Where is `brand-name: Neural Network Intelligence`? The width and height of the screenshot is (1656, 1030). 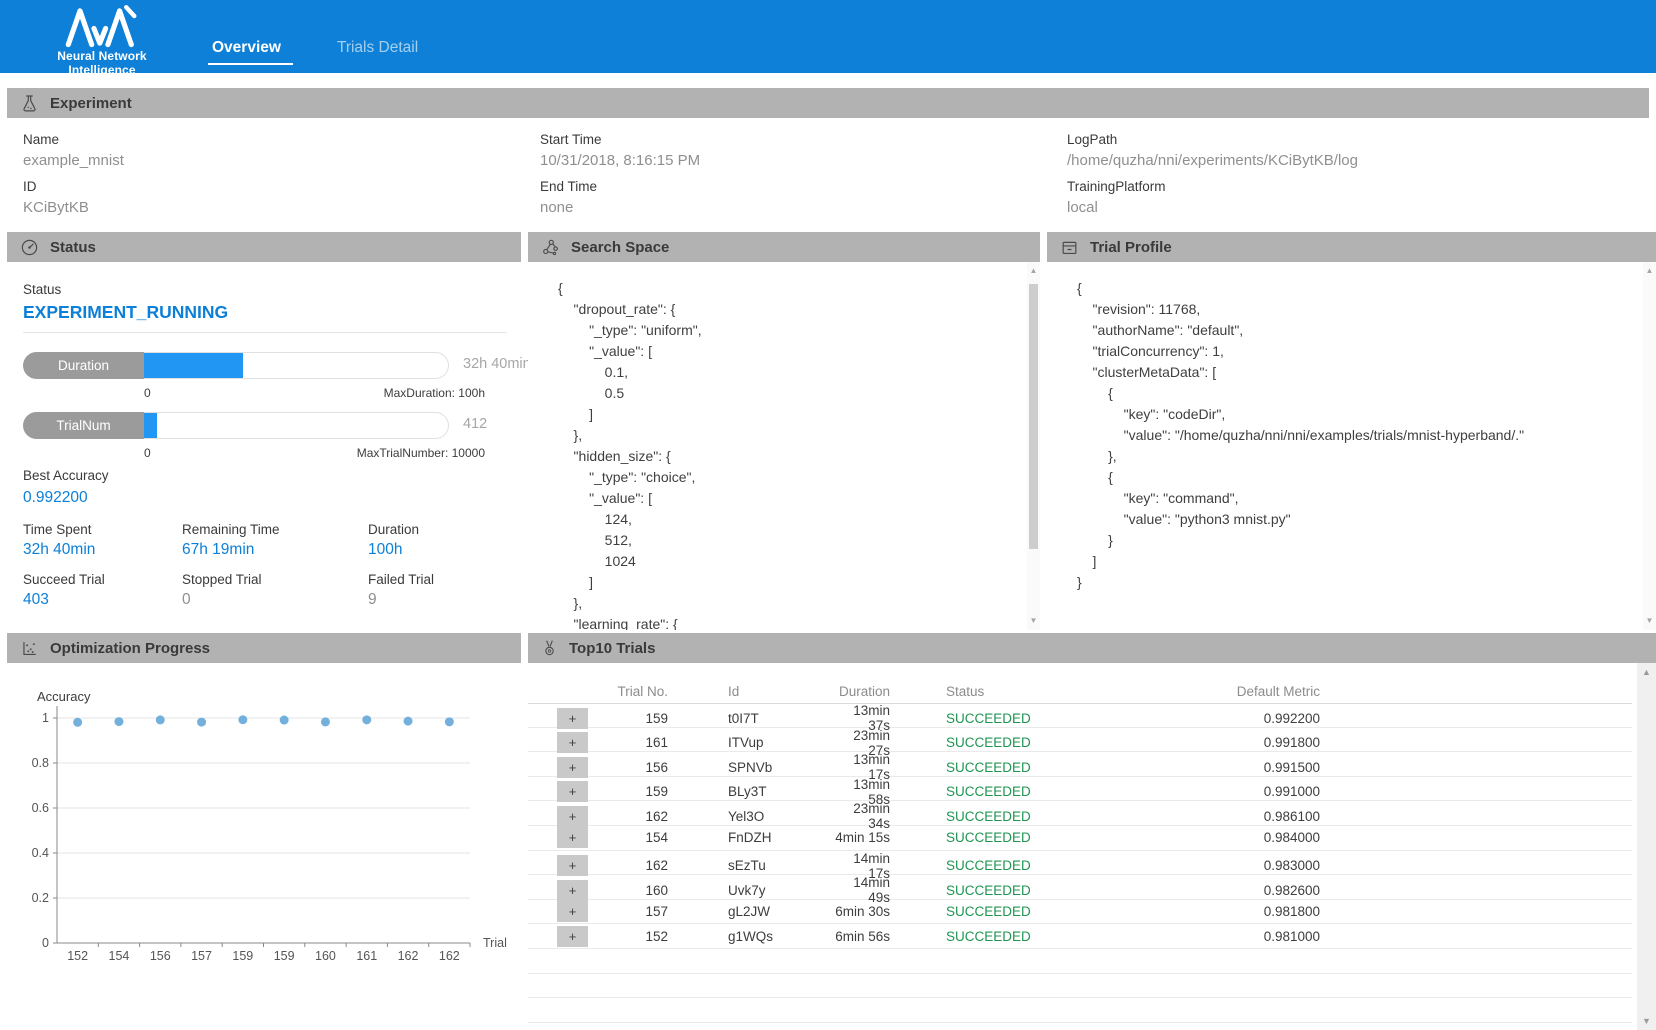 brand-name: Neural Network Intelligence is located at coordinates (102, 63).